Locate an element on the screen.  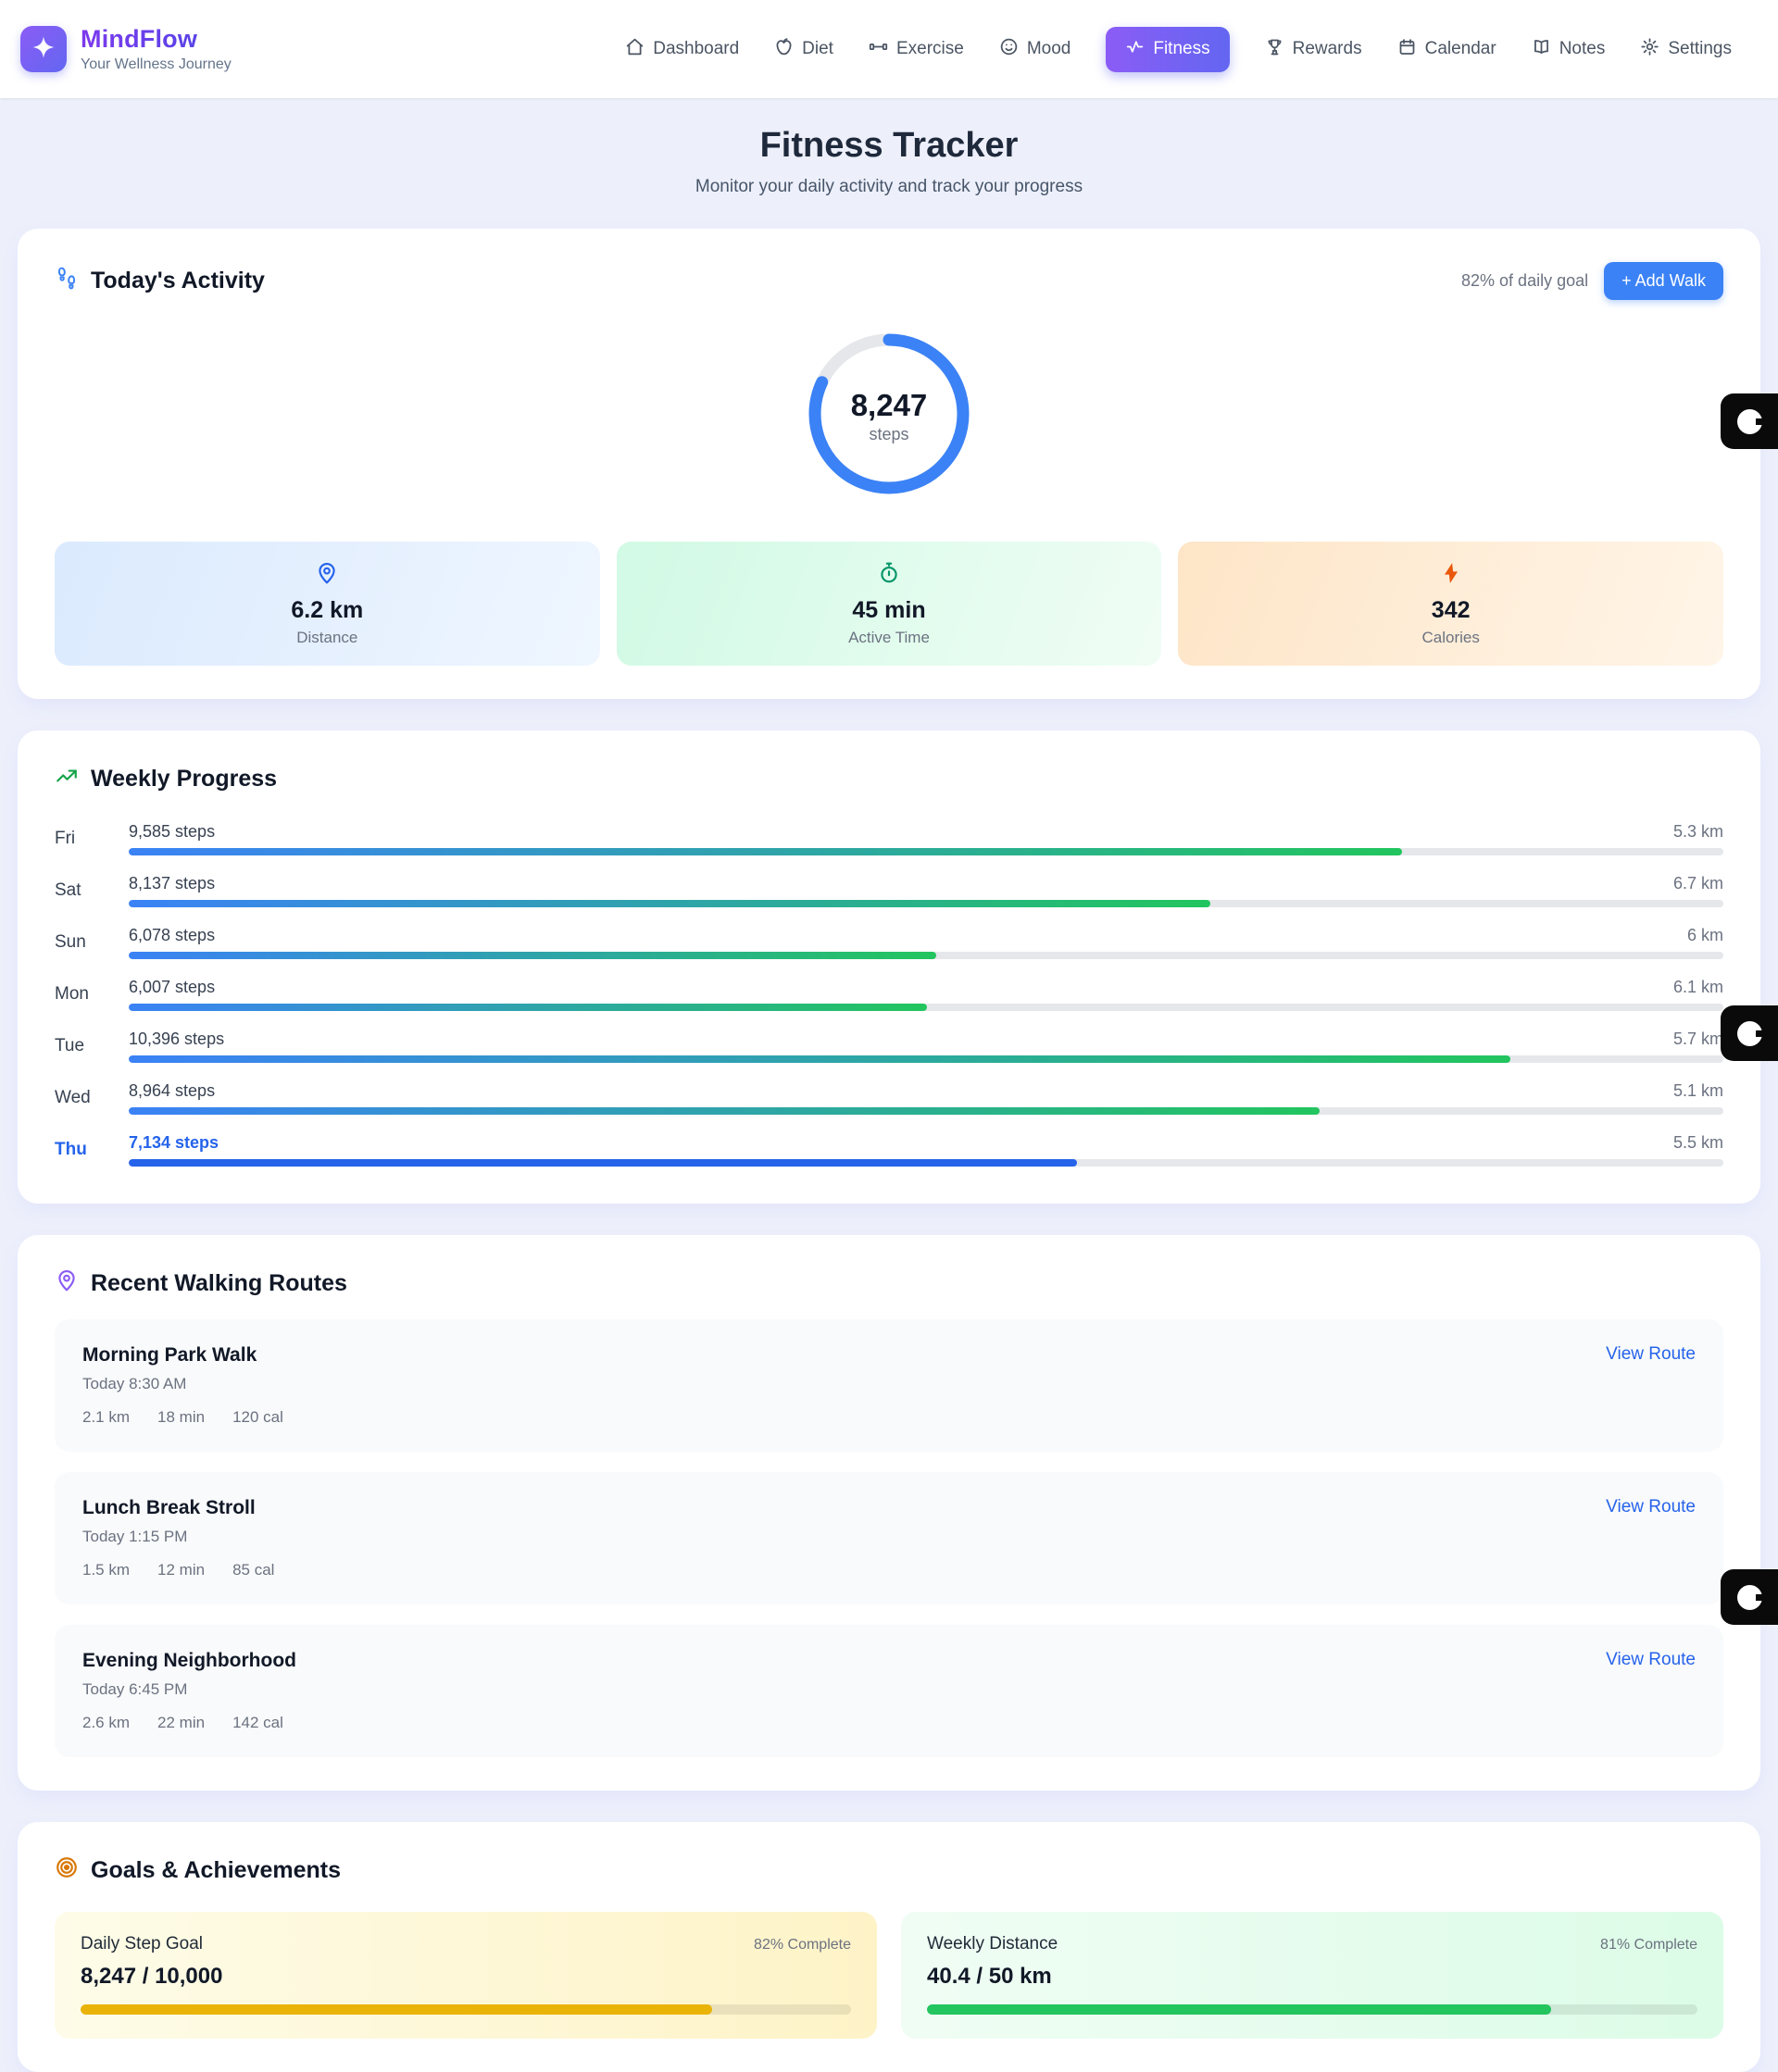
nav-label: Exercise is located at coordinates (929, 48).